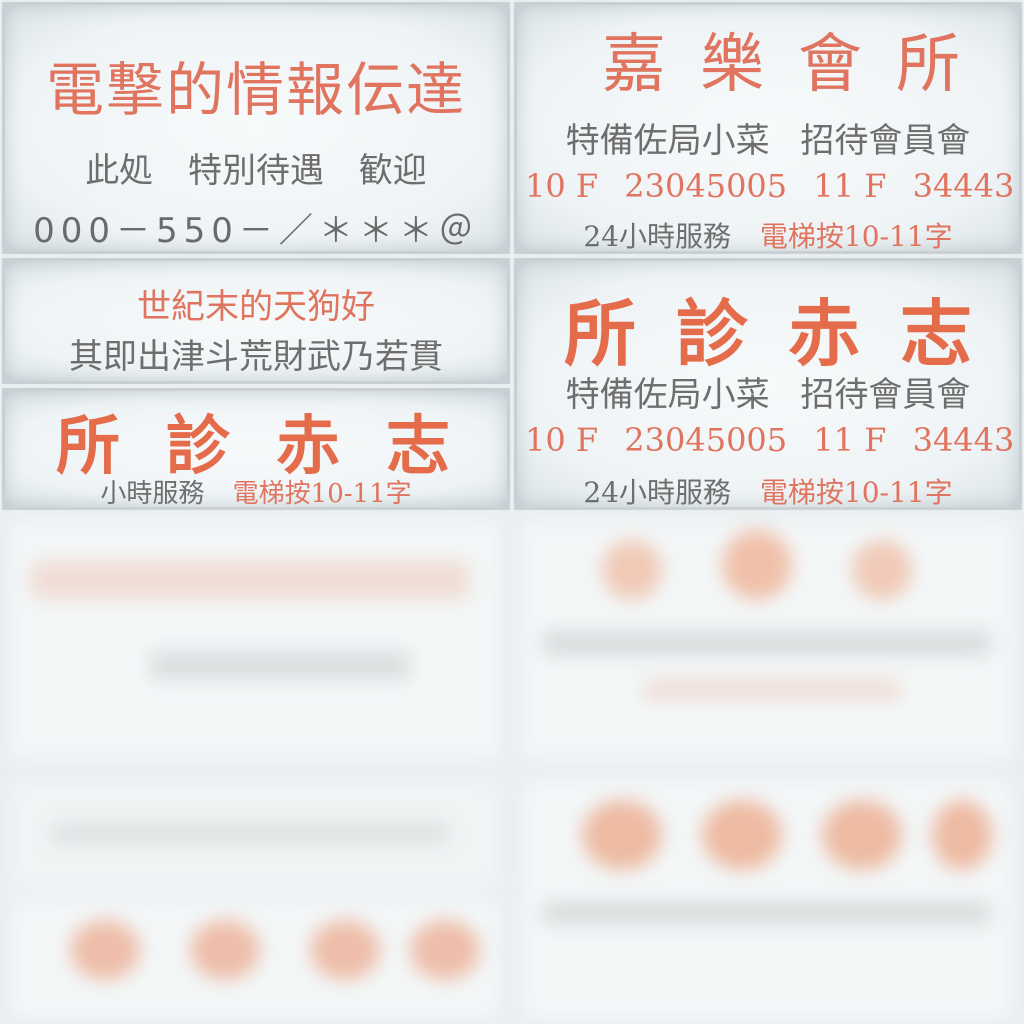 Image resolution: width=1024 pixels, height=1024 pixels. I want to click on sign-text: 此処, so click(119, 171).